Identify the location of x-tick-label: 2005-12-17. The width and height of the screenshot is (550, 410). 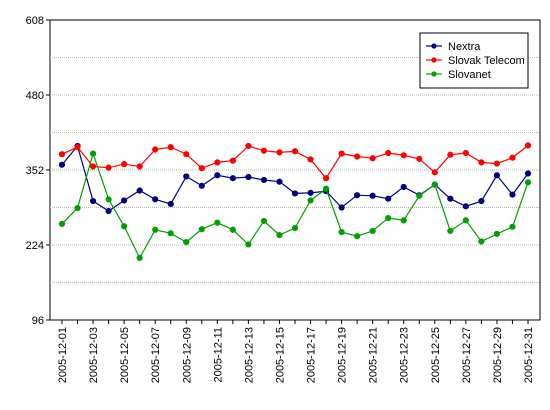
(312, 355).